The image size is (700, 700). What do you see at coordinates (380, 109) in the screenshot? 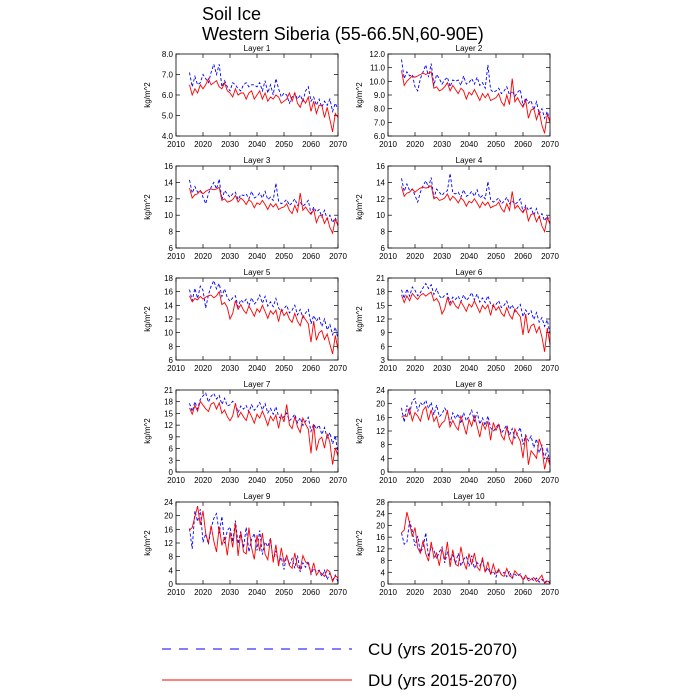
I see `y-tick-label: 8.0` at bounding box center [380, 109].